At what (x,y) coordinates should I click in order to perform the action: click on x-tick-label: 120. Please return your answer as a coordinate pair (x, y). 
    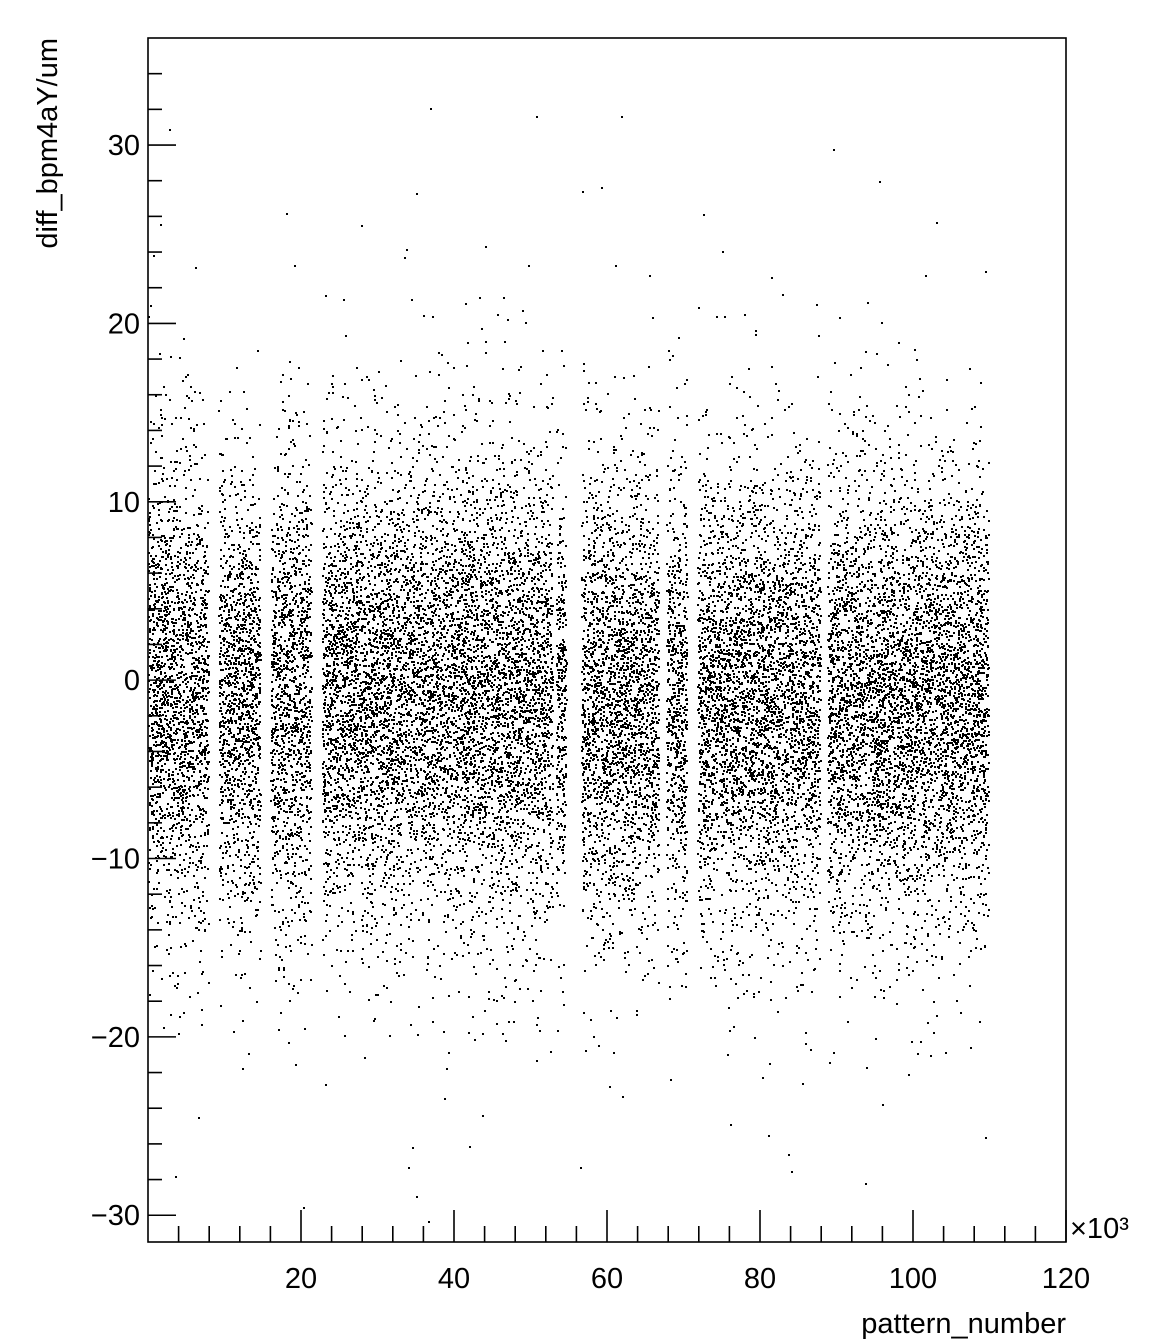
    Looking at the image, I should click on (1066, 1279).